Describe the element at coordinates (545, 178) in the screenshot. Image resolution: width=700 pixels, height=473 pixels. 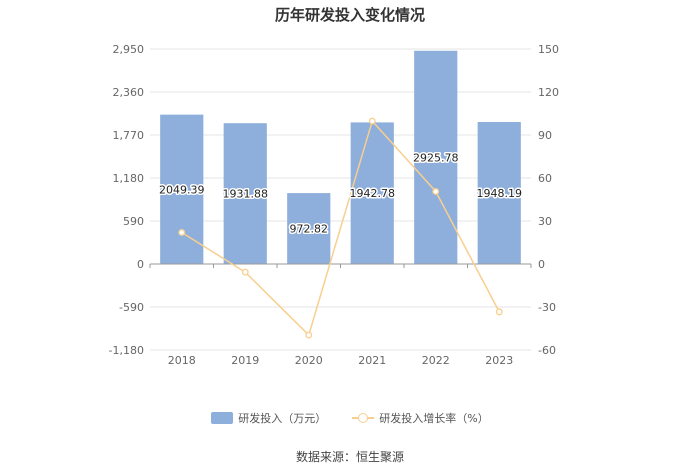
I see `y-right-tick-label: 60` at that location.